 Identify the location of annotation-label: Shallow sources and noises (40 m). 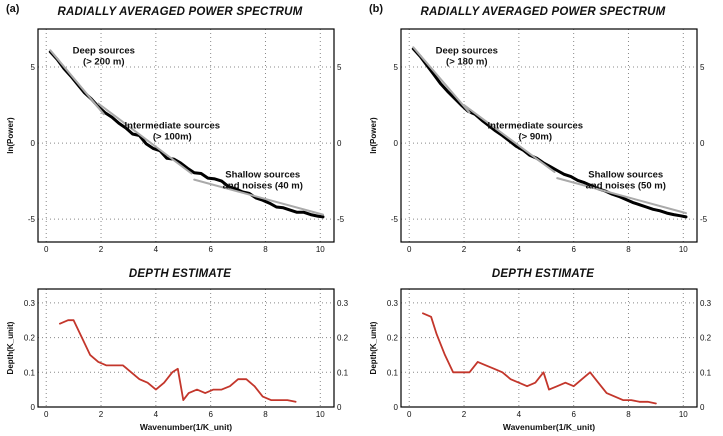
(263, 180).